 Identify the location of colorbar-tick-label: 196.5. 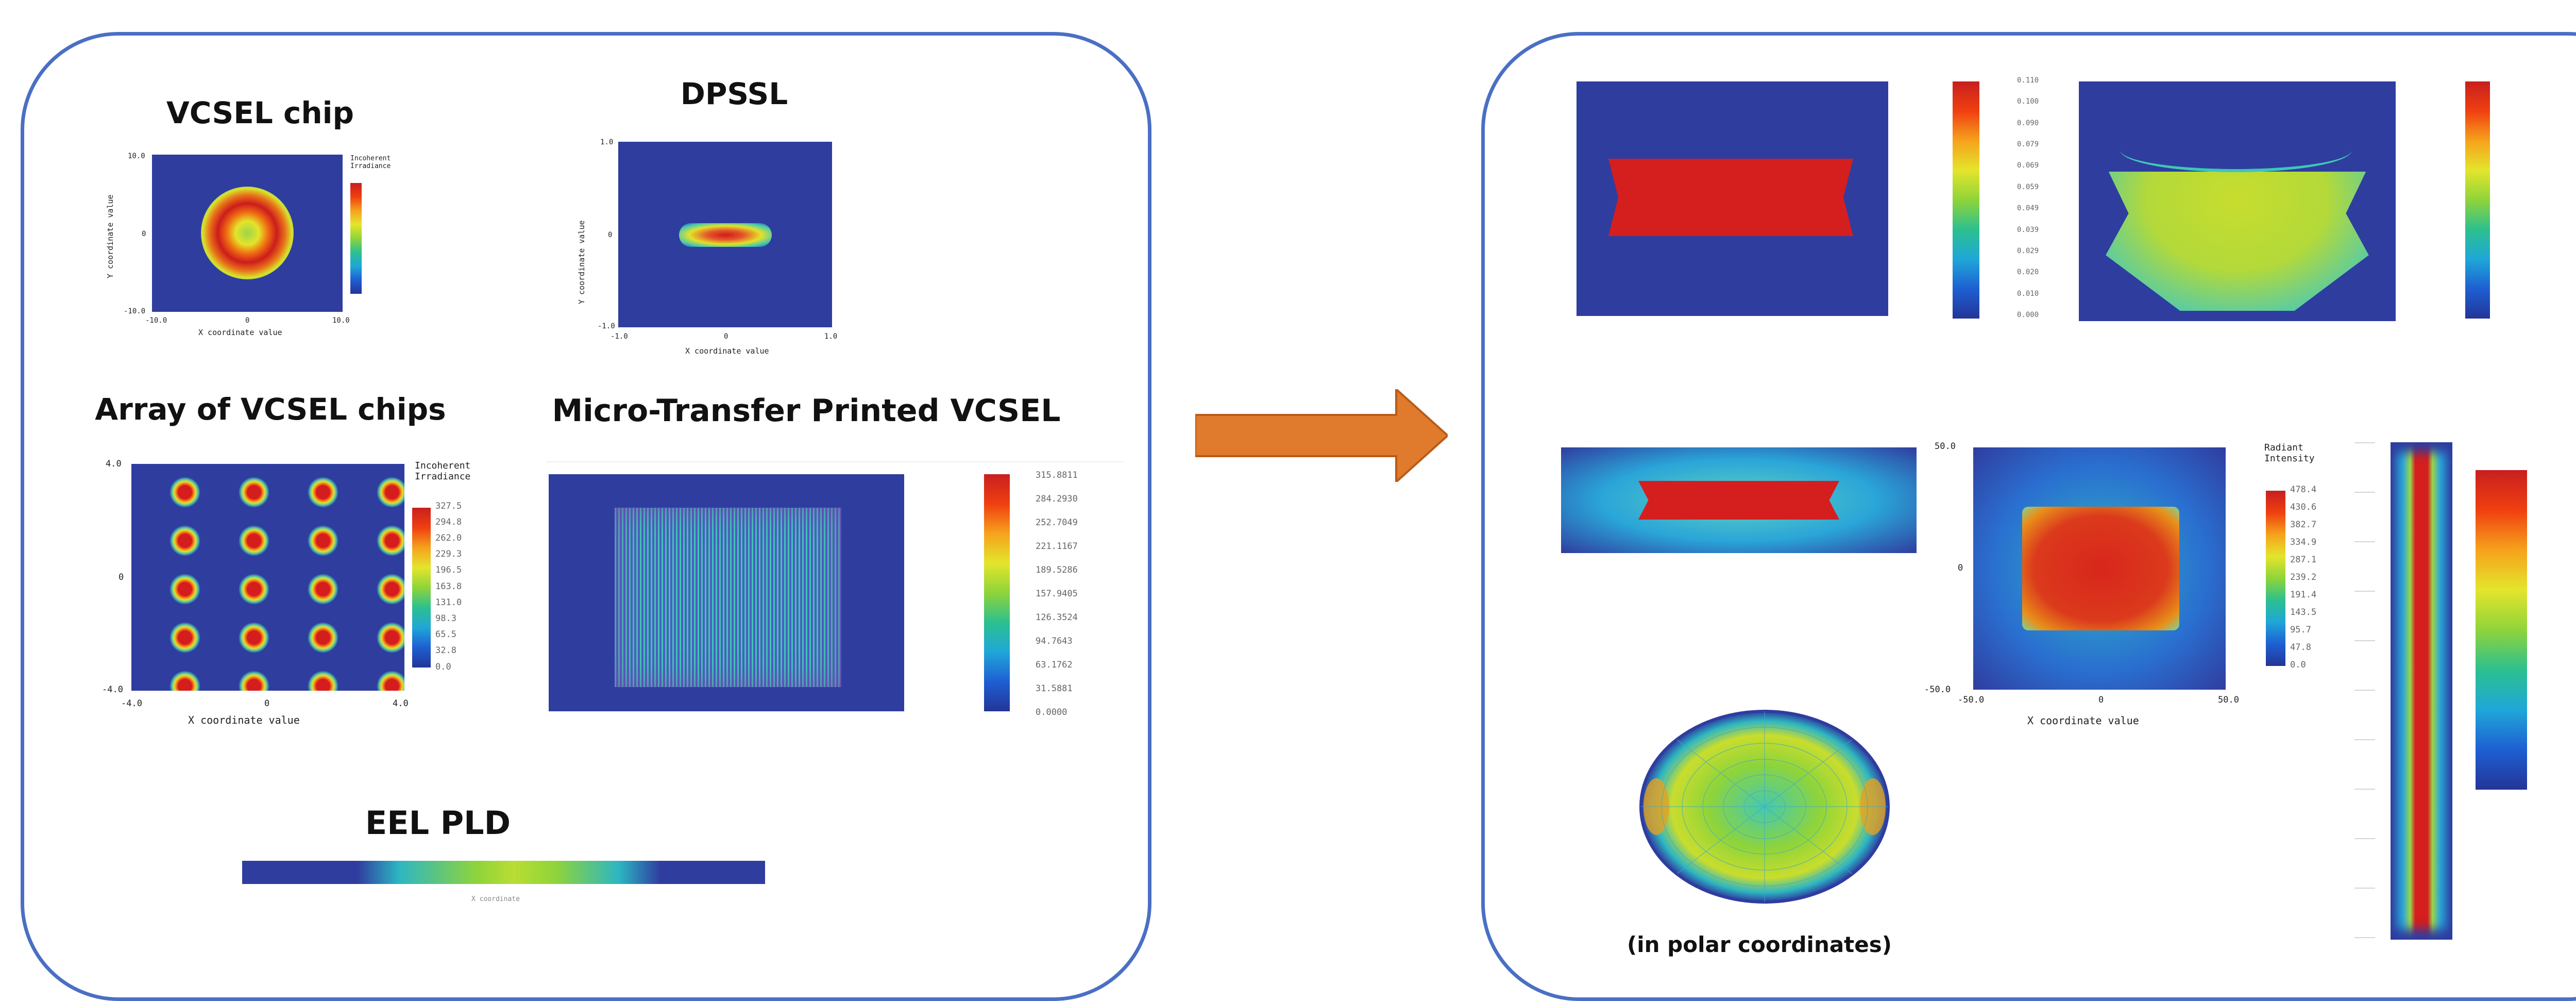
(448, 570).